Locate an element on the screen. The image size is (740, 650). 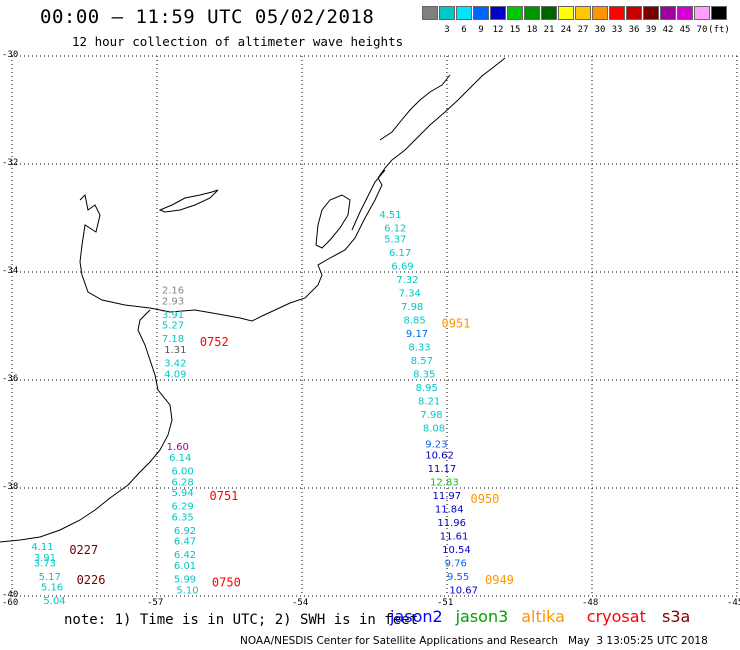
color-scale-label: 30 is located at coordinates (600, 30).